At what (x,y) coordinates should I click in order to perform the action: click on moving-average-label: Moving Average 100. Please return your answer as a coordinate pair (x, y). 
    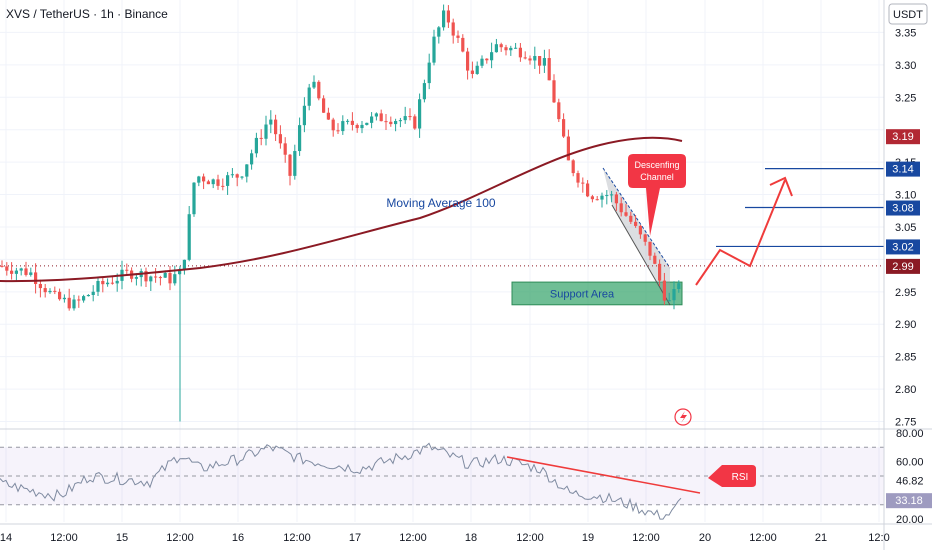
    Looking at the image, I should click on (441, 203).